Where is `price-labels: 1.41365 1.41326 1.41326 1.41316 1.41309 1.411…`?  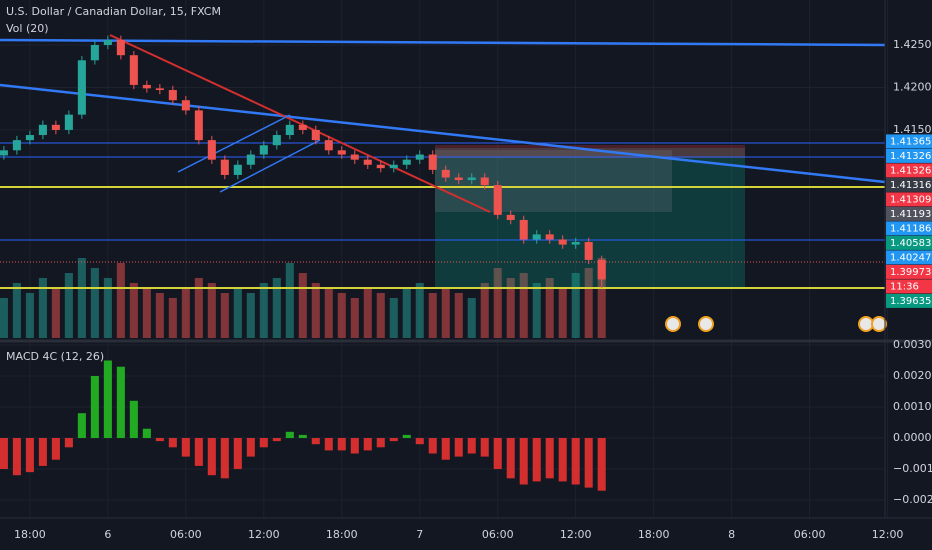
price-labels: 1.41365 1.41326 1.41326 1.41316 1.41309 1.411… is located at coordinates (909, 221).